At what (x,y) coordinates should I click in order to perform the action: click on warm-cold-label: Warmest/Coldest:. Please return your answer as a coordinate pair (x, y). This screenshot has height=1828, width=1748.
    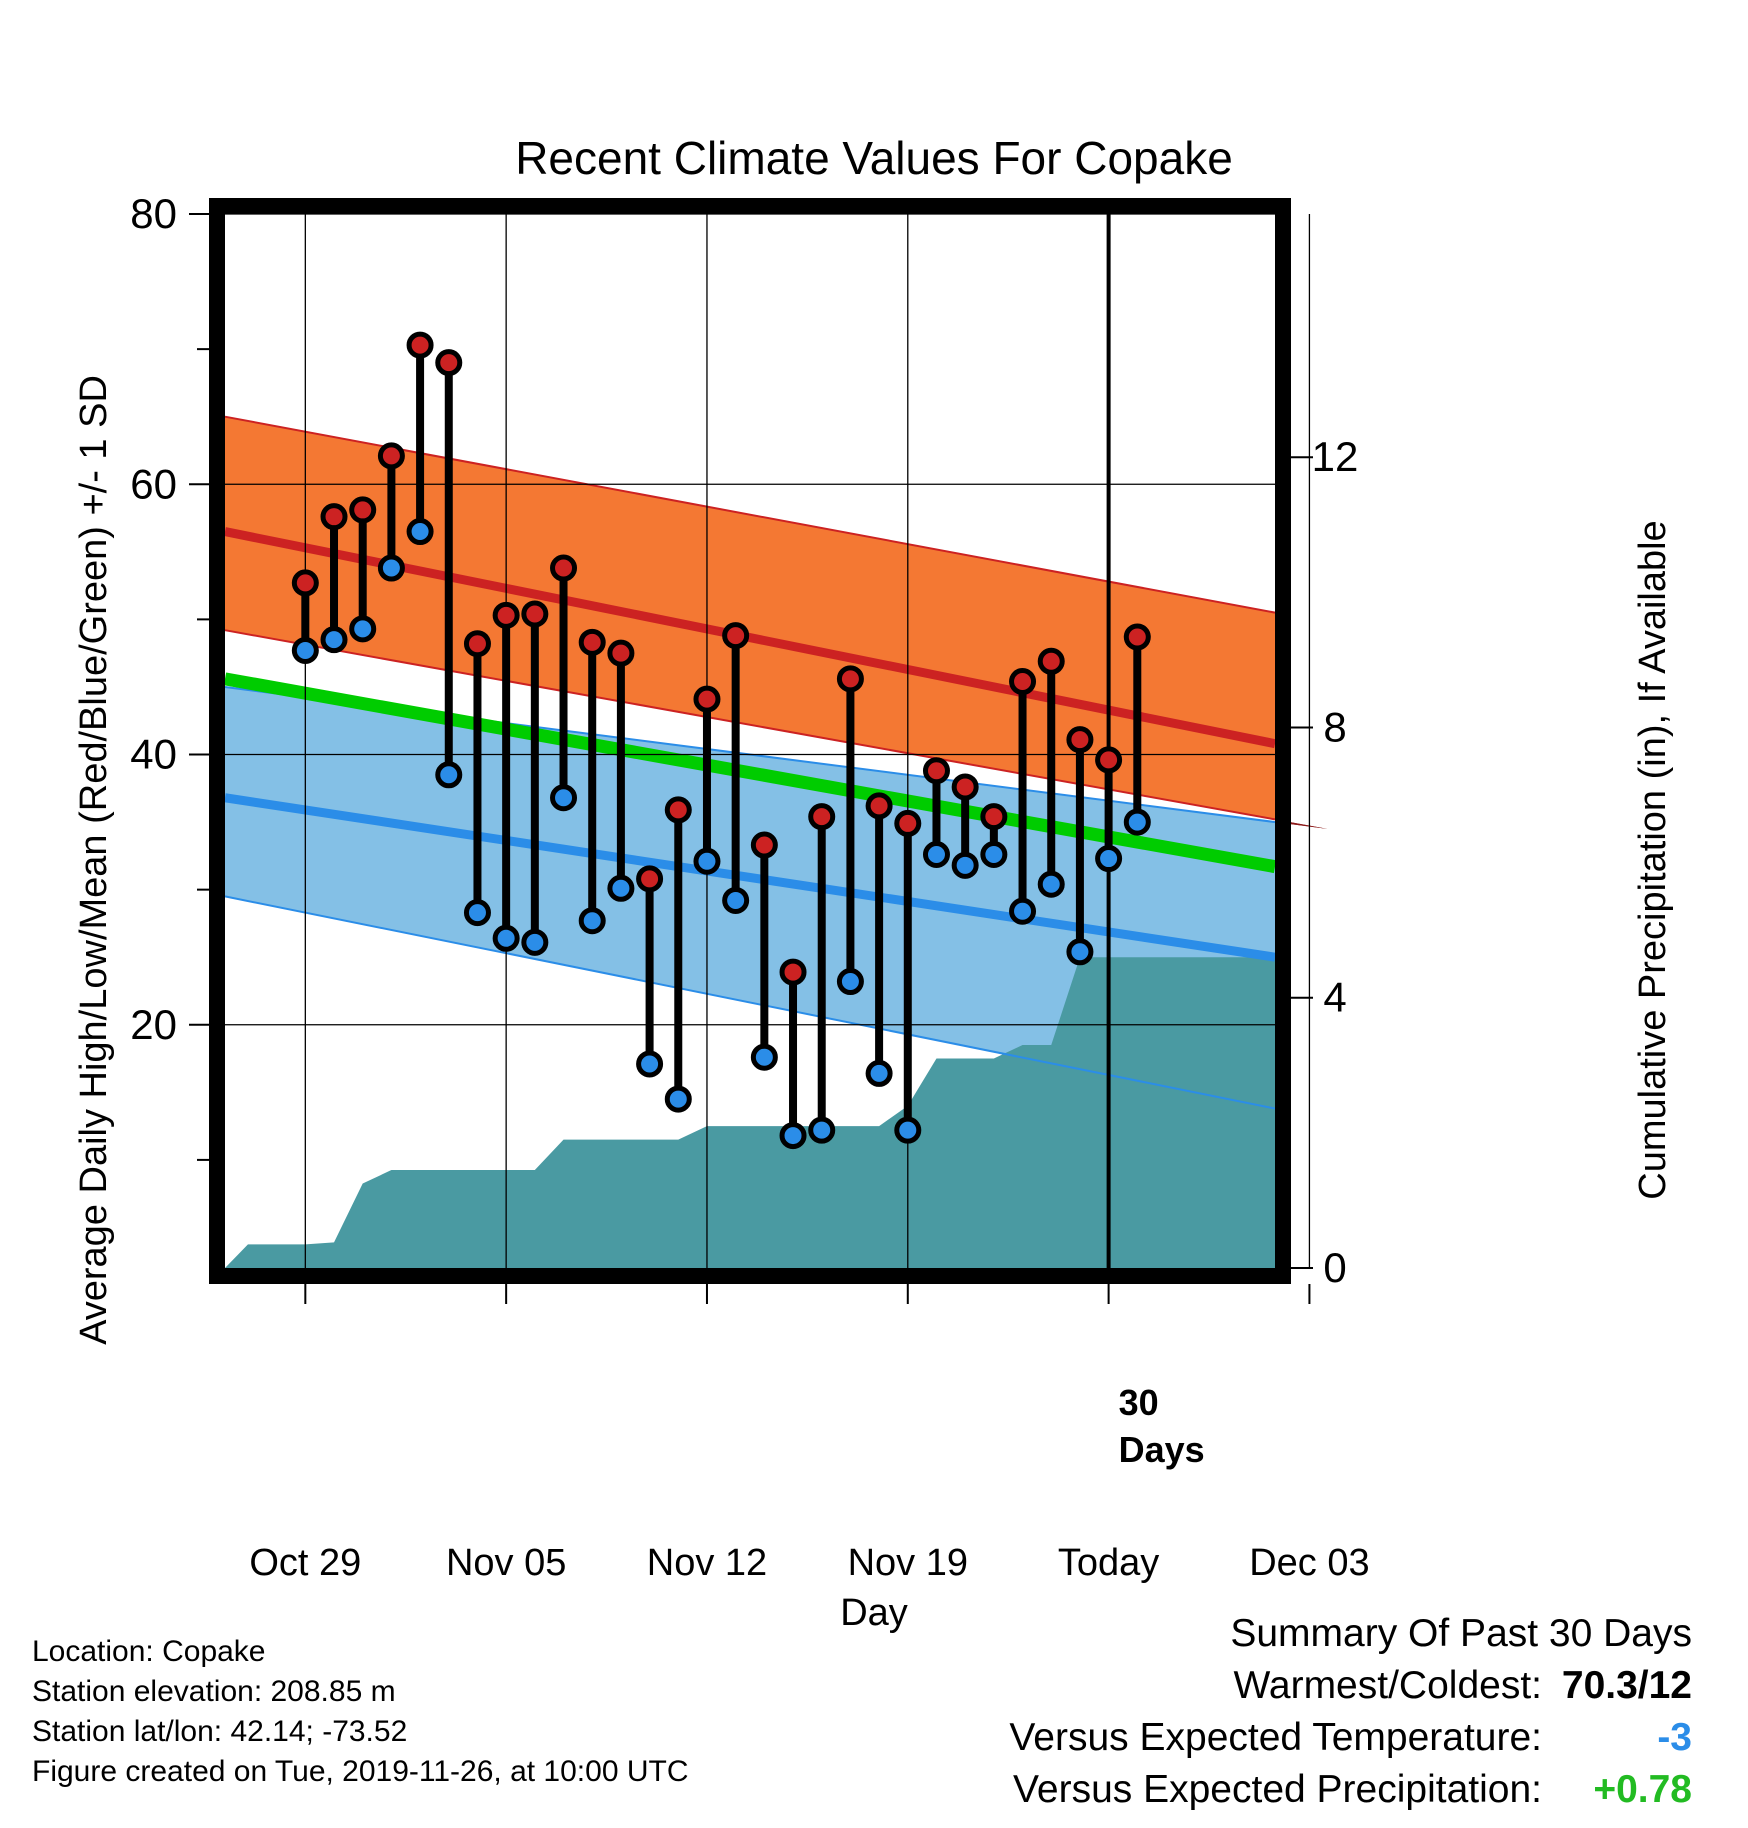
    Looking at the image, I should click on (1387, 1685).